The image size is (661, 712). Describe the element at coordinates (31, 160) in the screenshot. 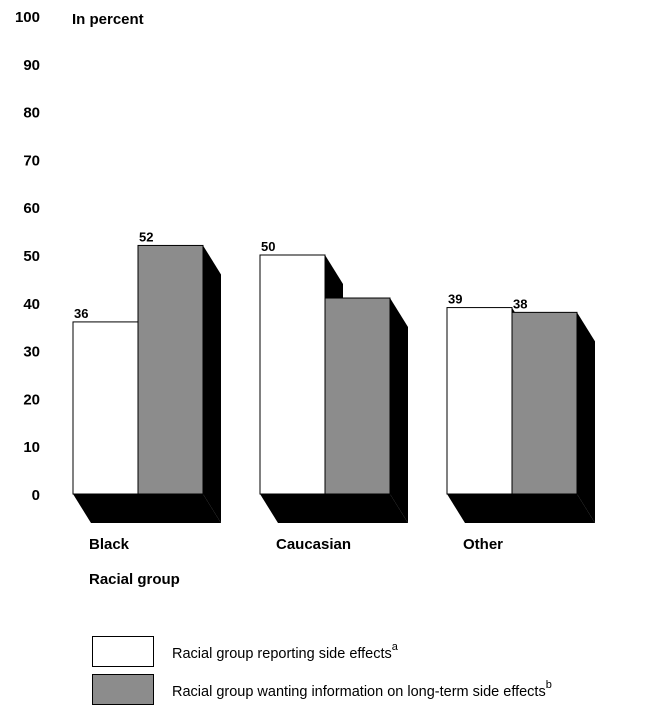

I see `y-tick-label: 70` at that location.